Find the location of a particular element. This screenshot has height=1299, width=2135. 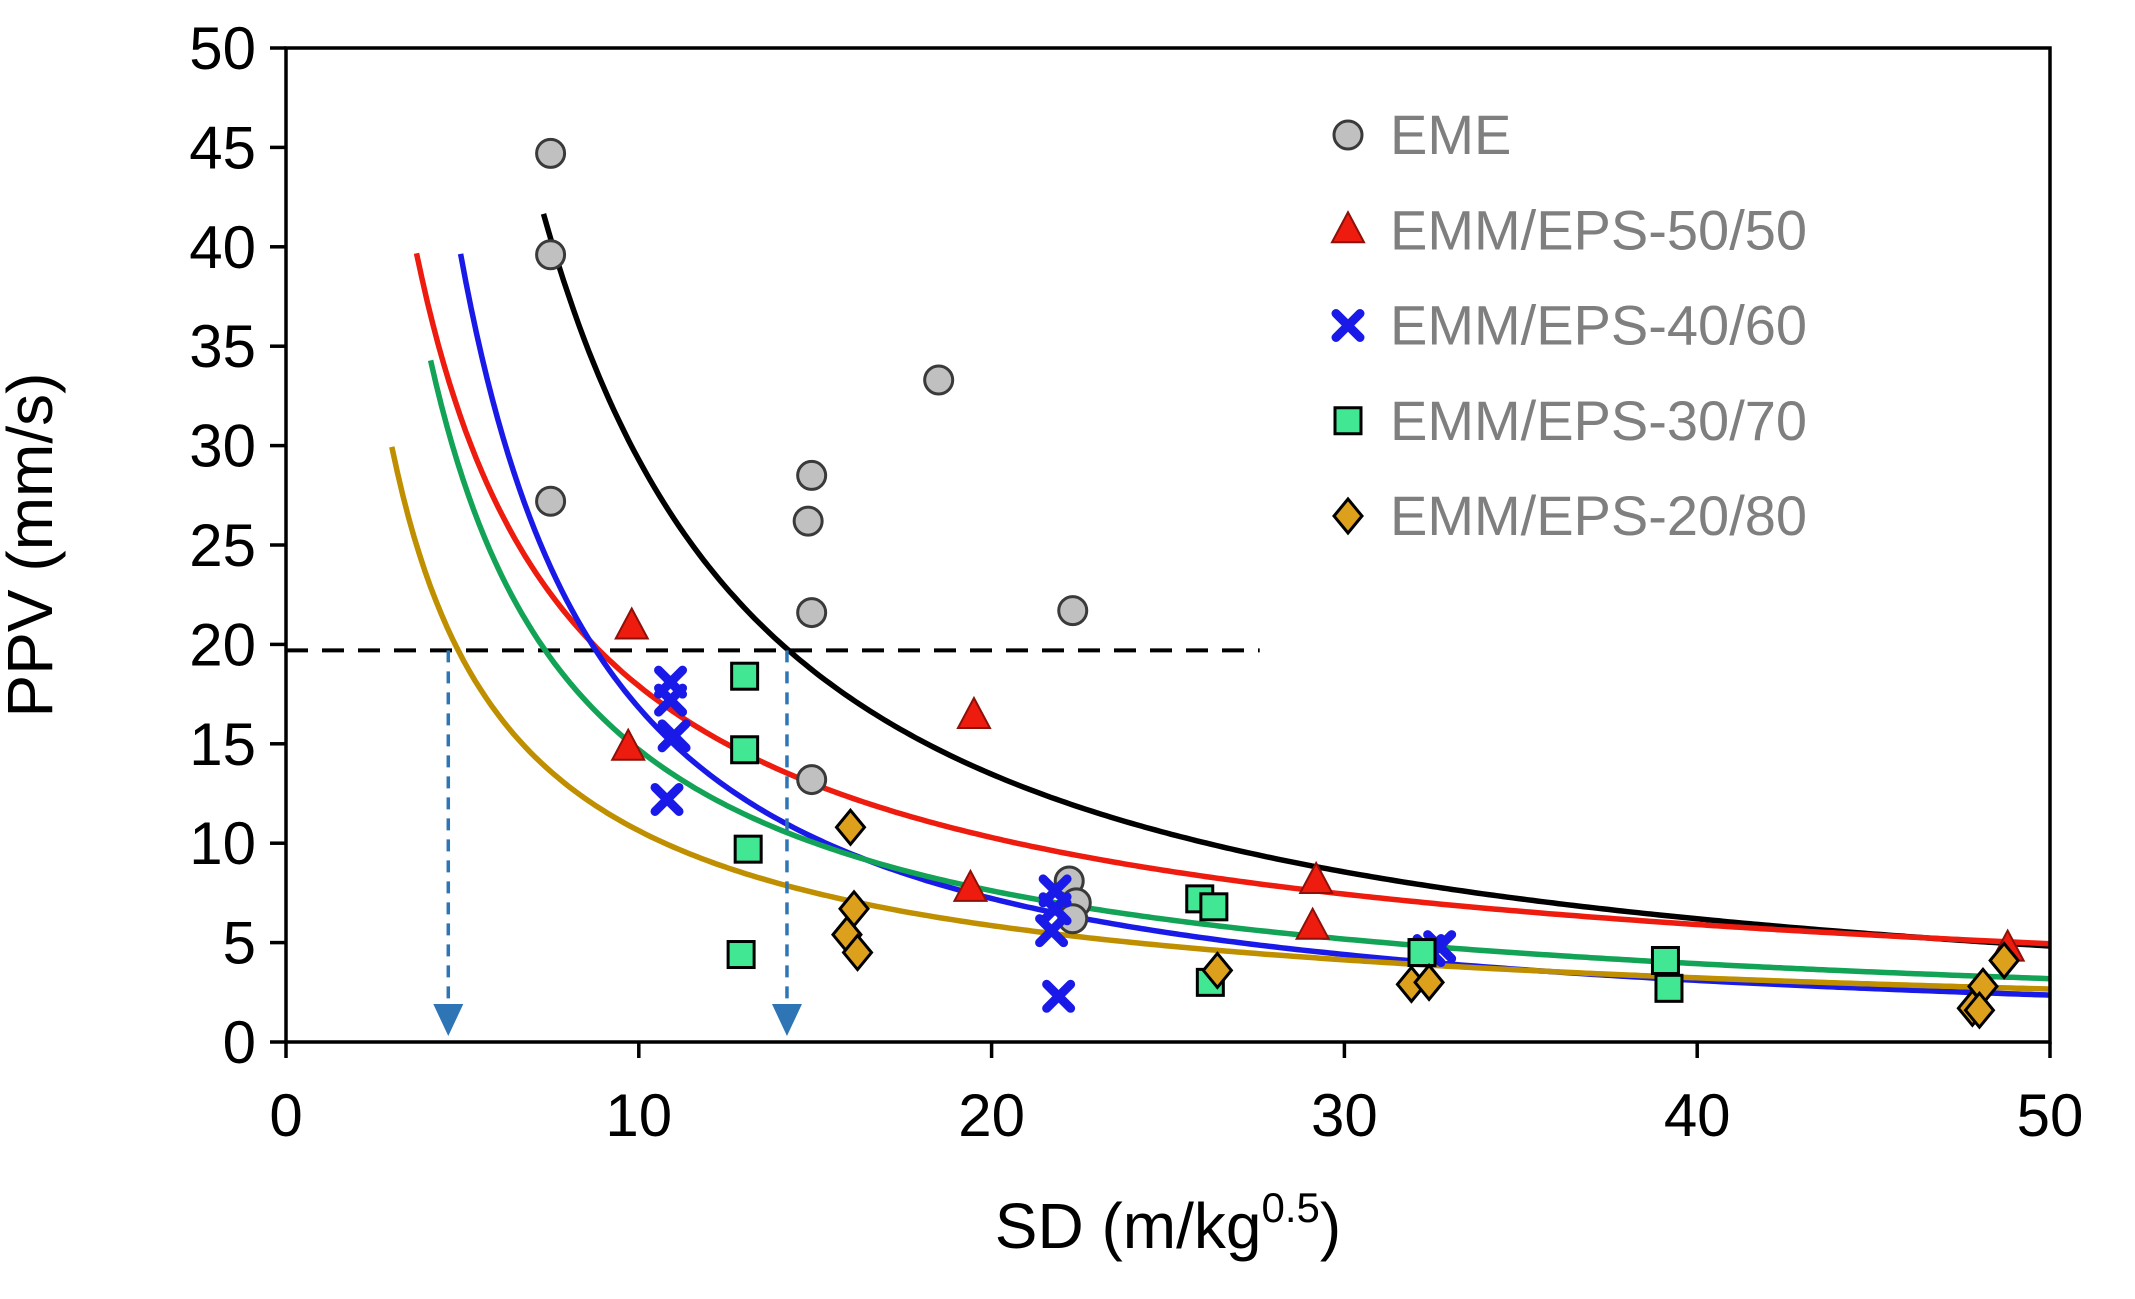

x-axis-label-close: ) is located at coordinates (1330, 1226).